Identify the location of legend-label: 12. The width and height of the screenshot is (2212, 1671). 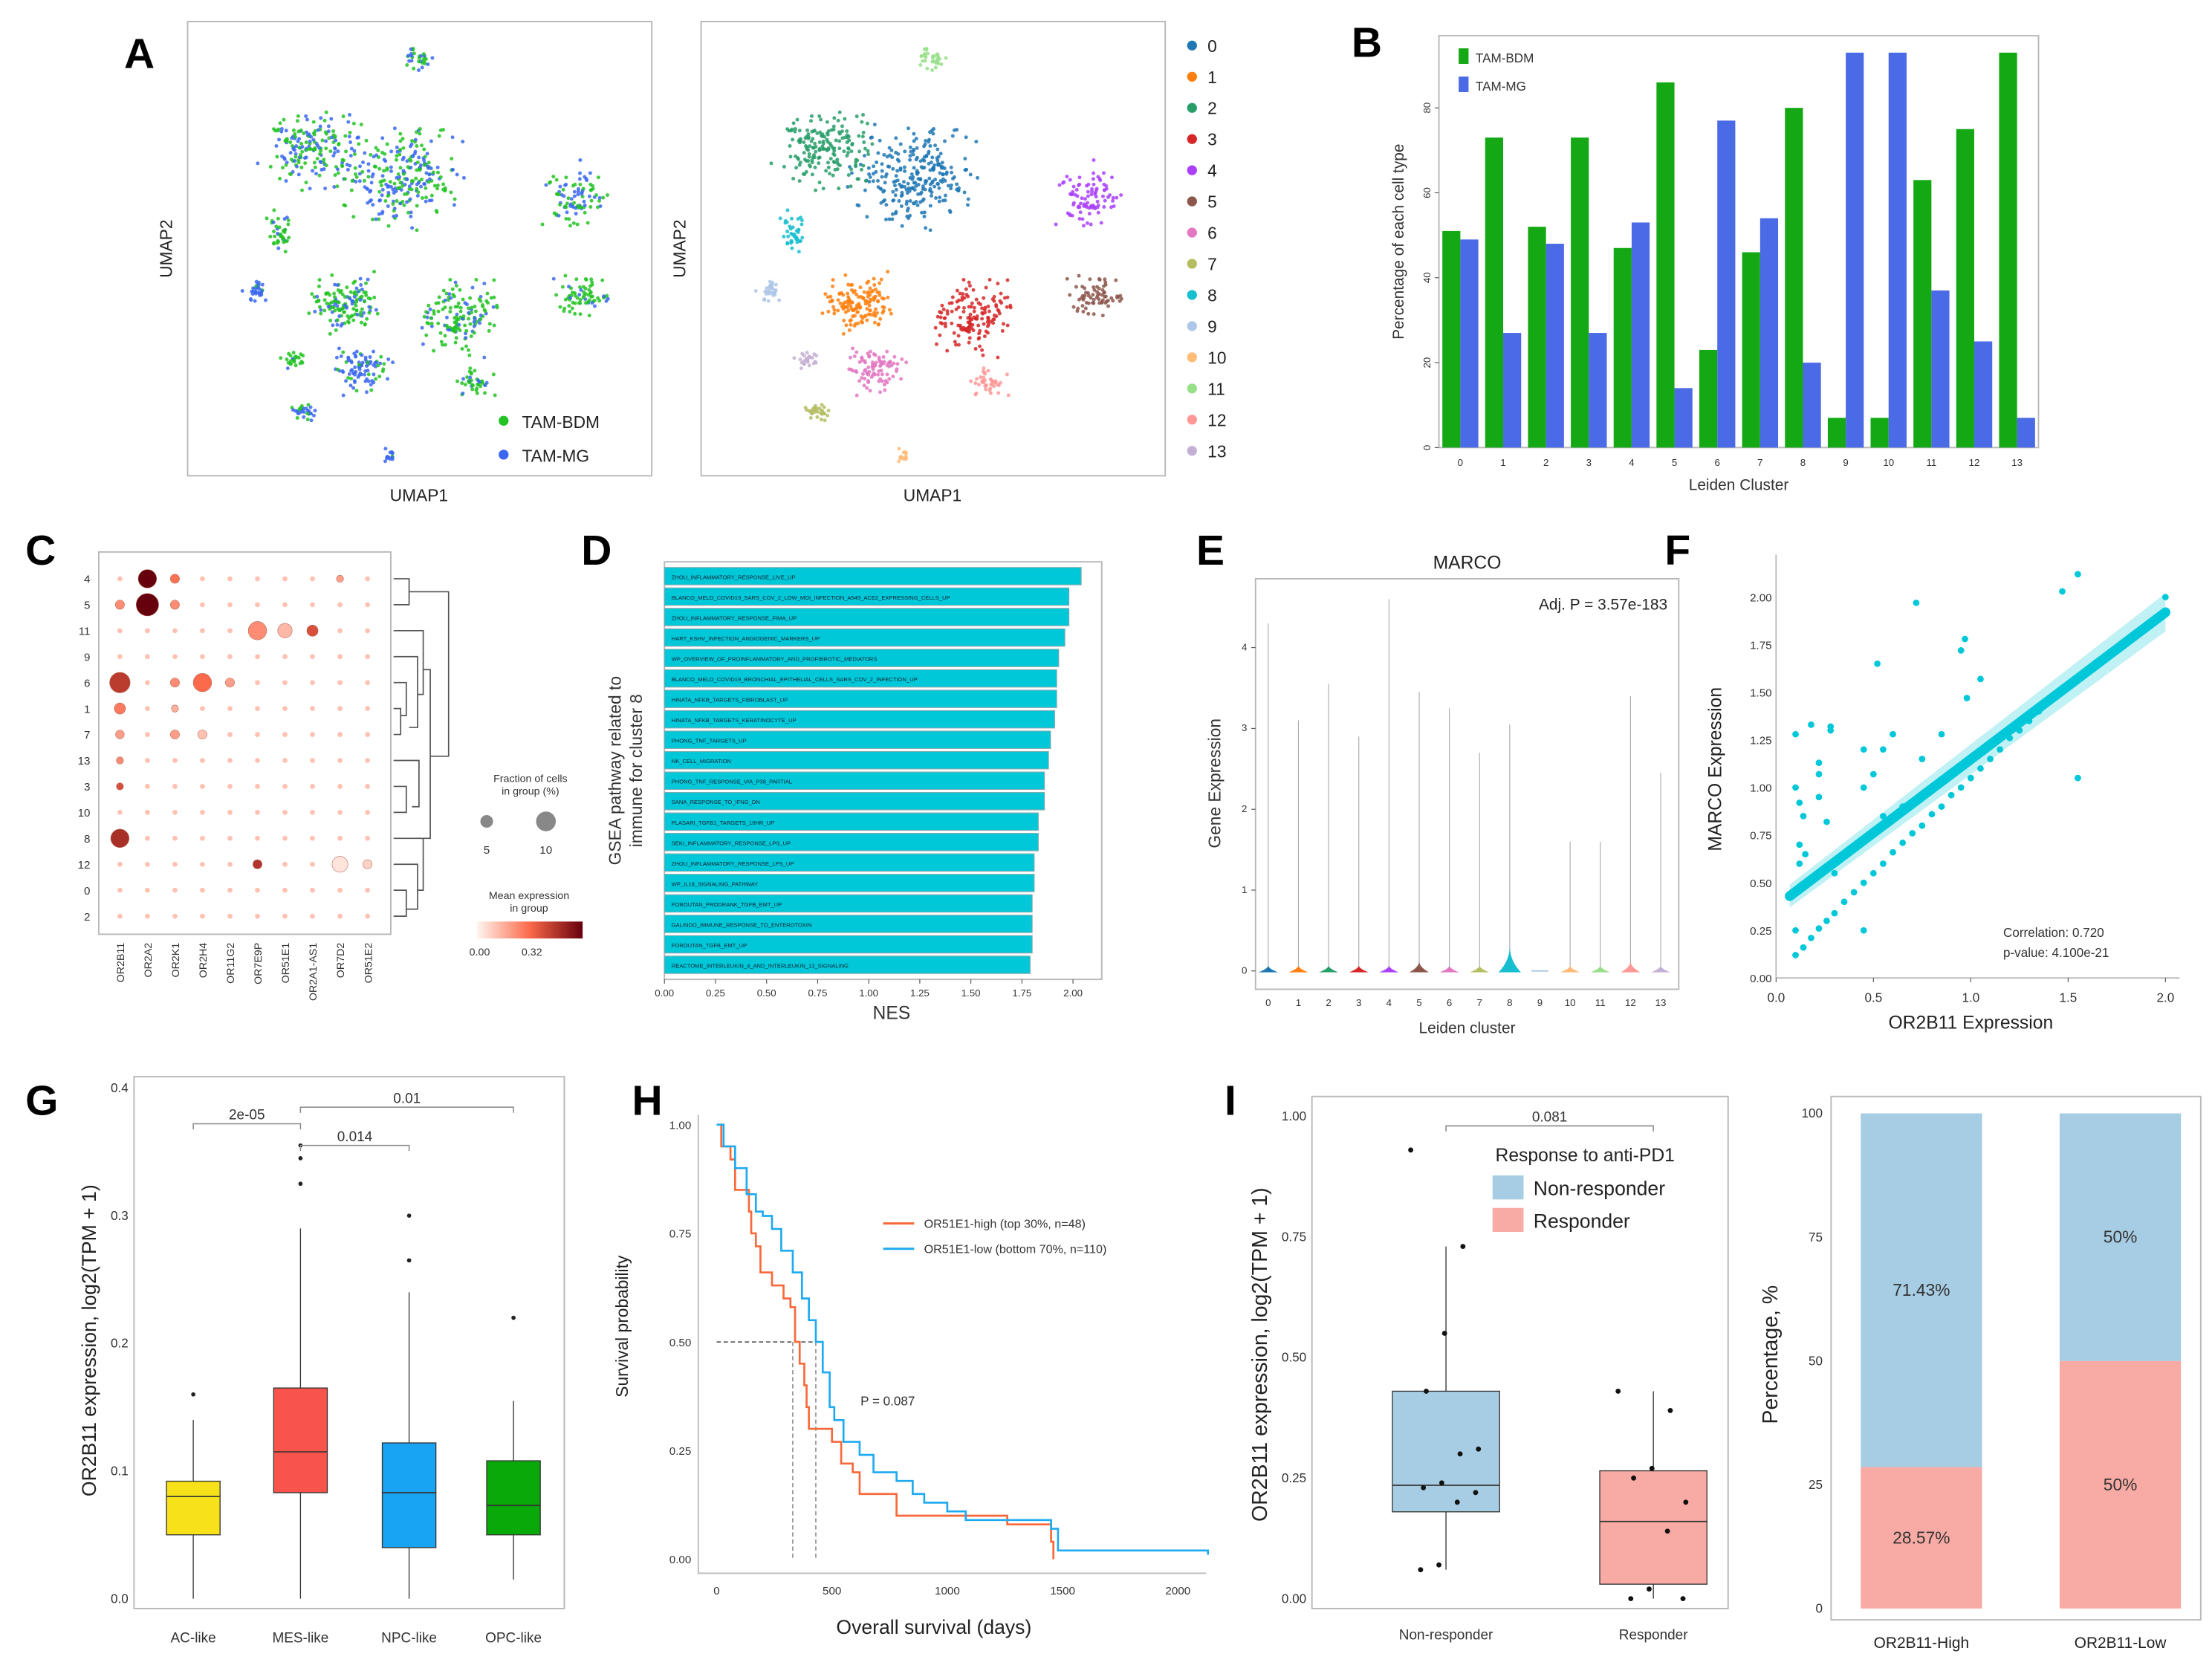
(1216, 419).